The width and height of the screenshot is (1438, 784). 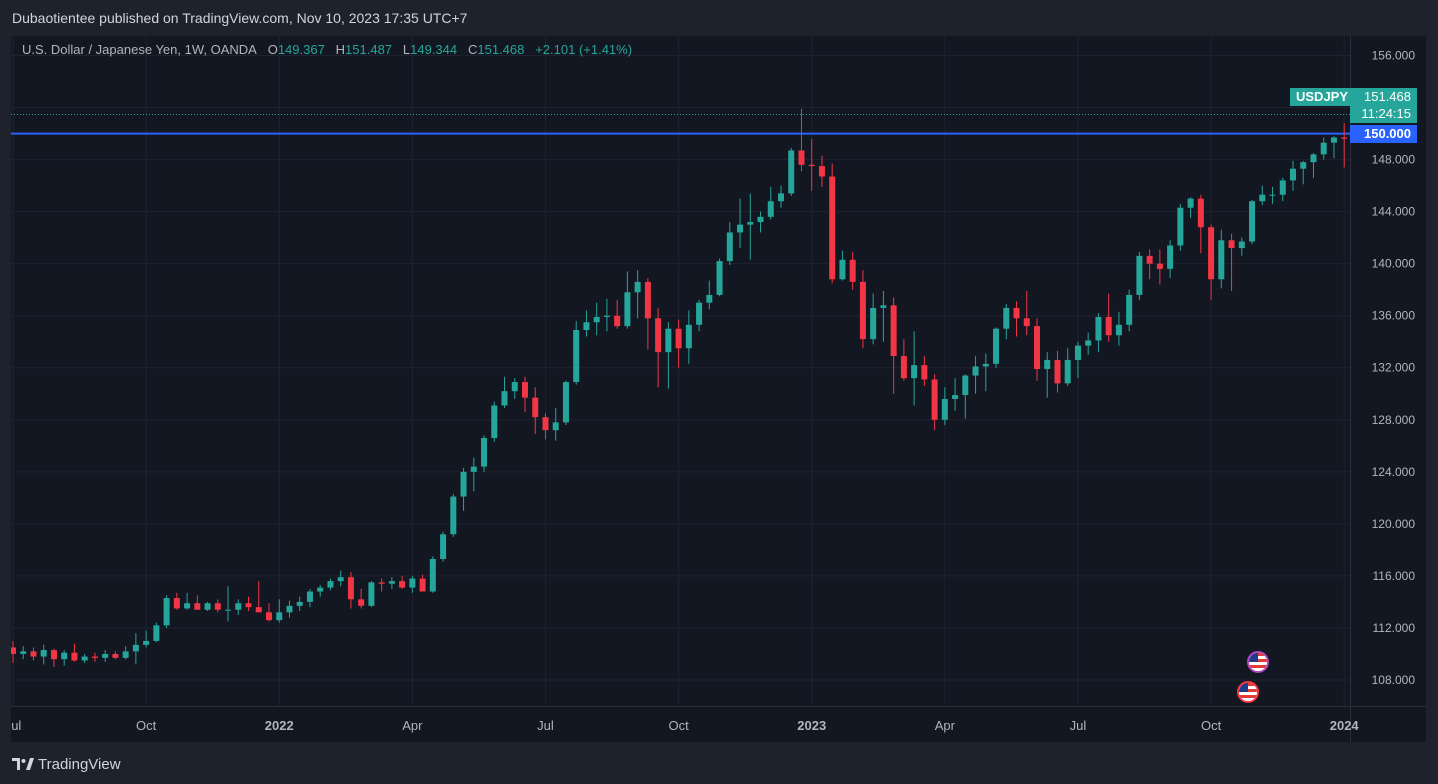 What do you see at coordinates (369, 49) in the screenshot?
I see `high-value: 151.487` at bounding box center [369, 49].